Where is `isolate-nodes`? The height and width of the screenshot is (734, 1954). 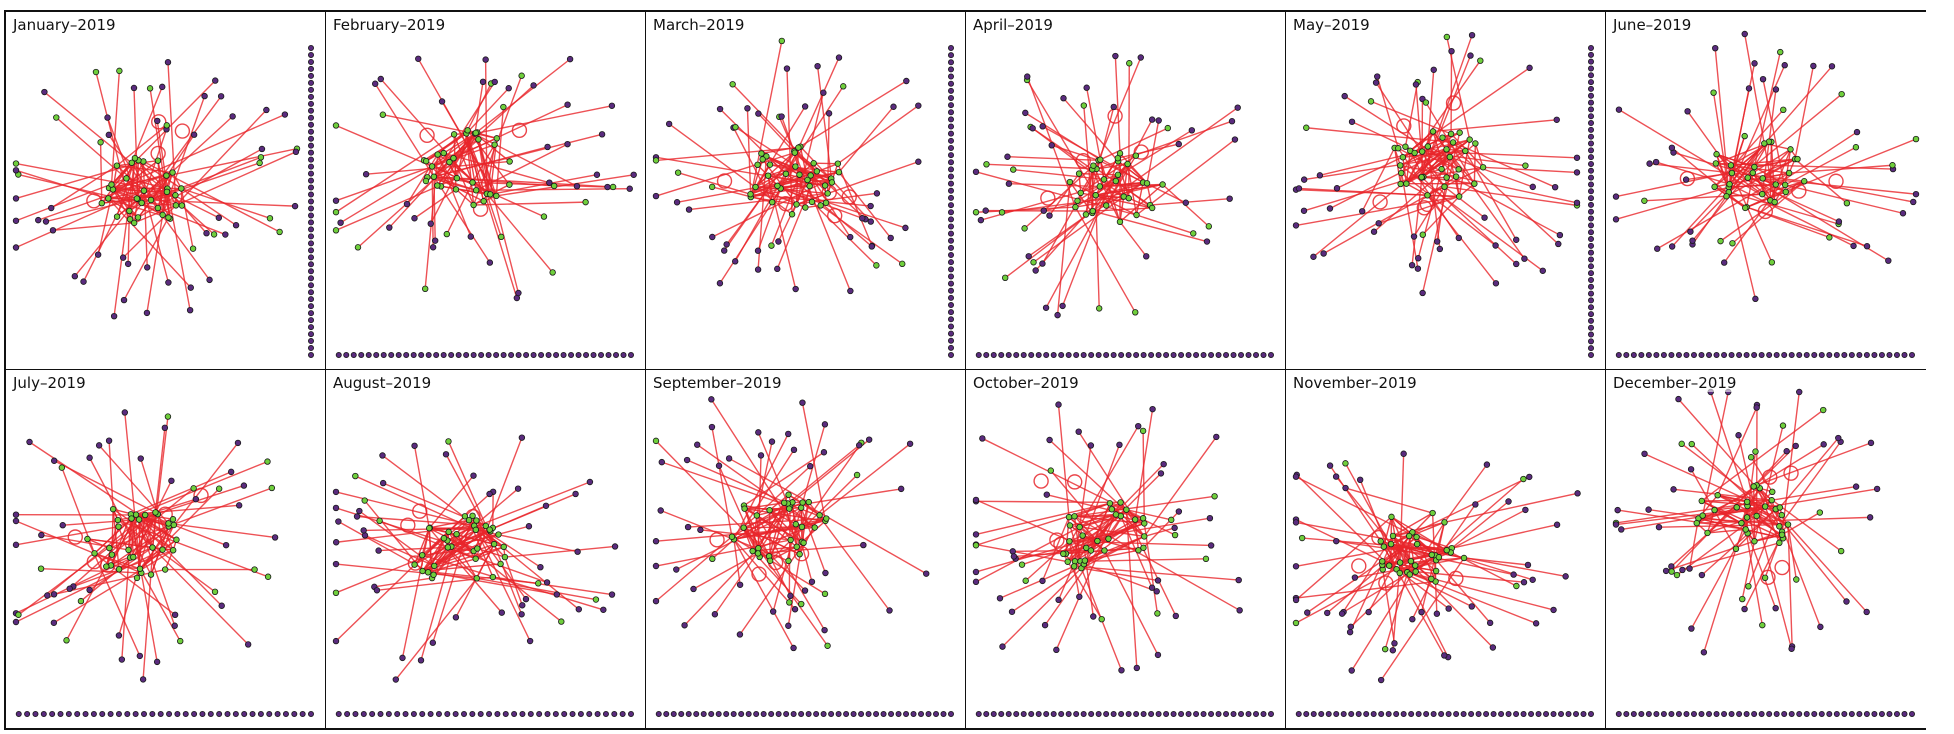
isolate-nodes is located at coordinates (164, 713).